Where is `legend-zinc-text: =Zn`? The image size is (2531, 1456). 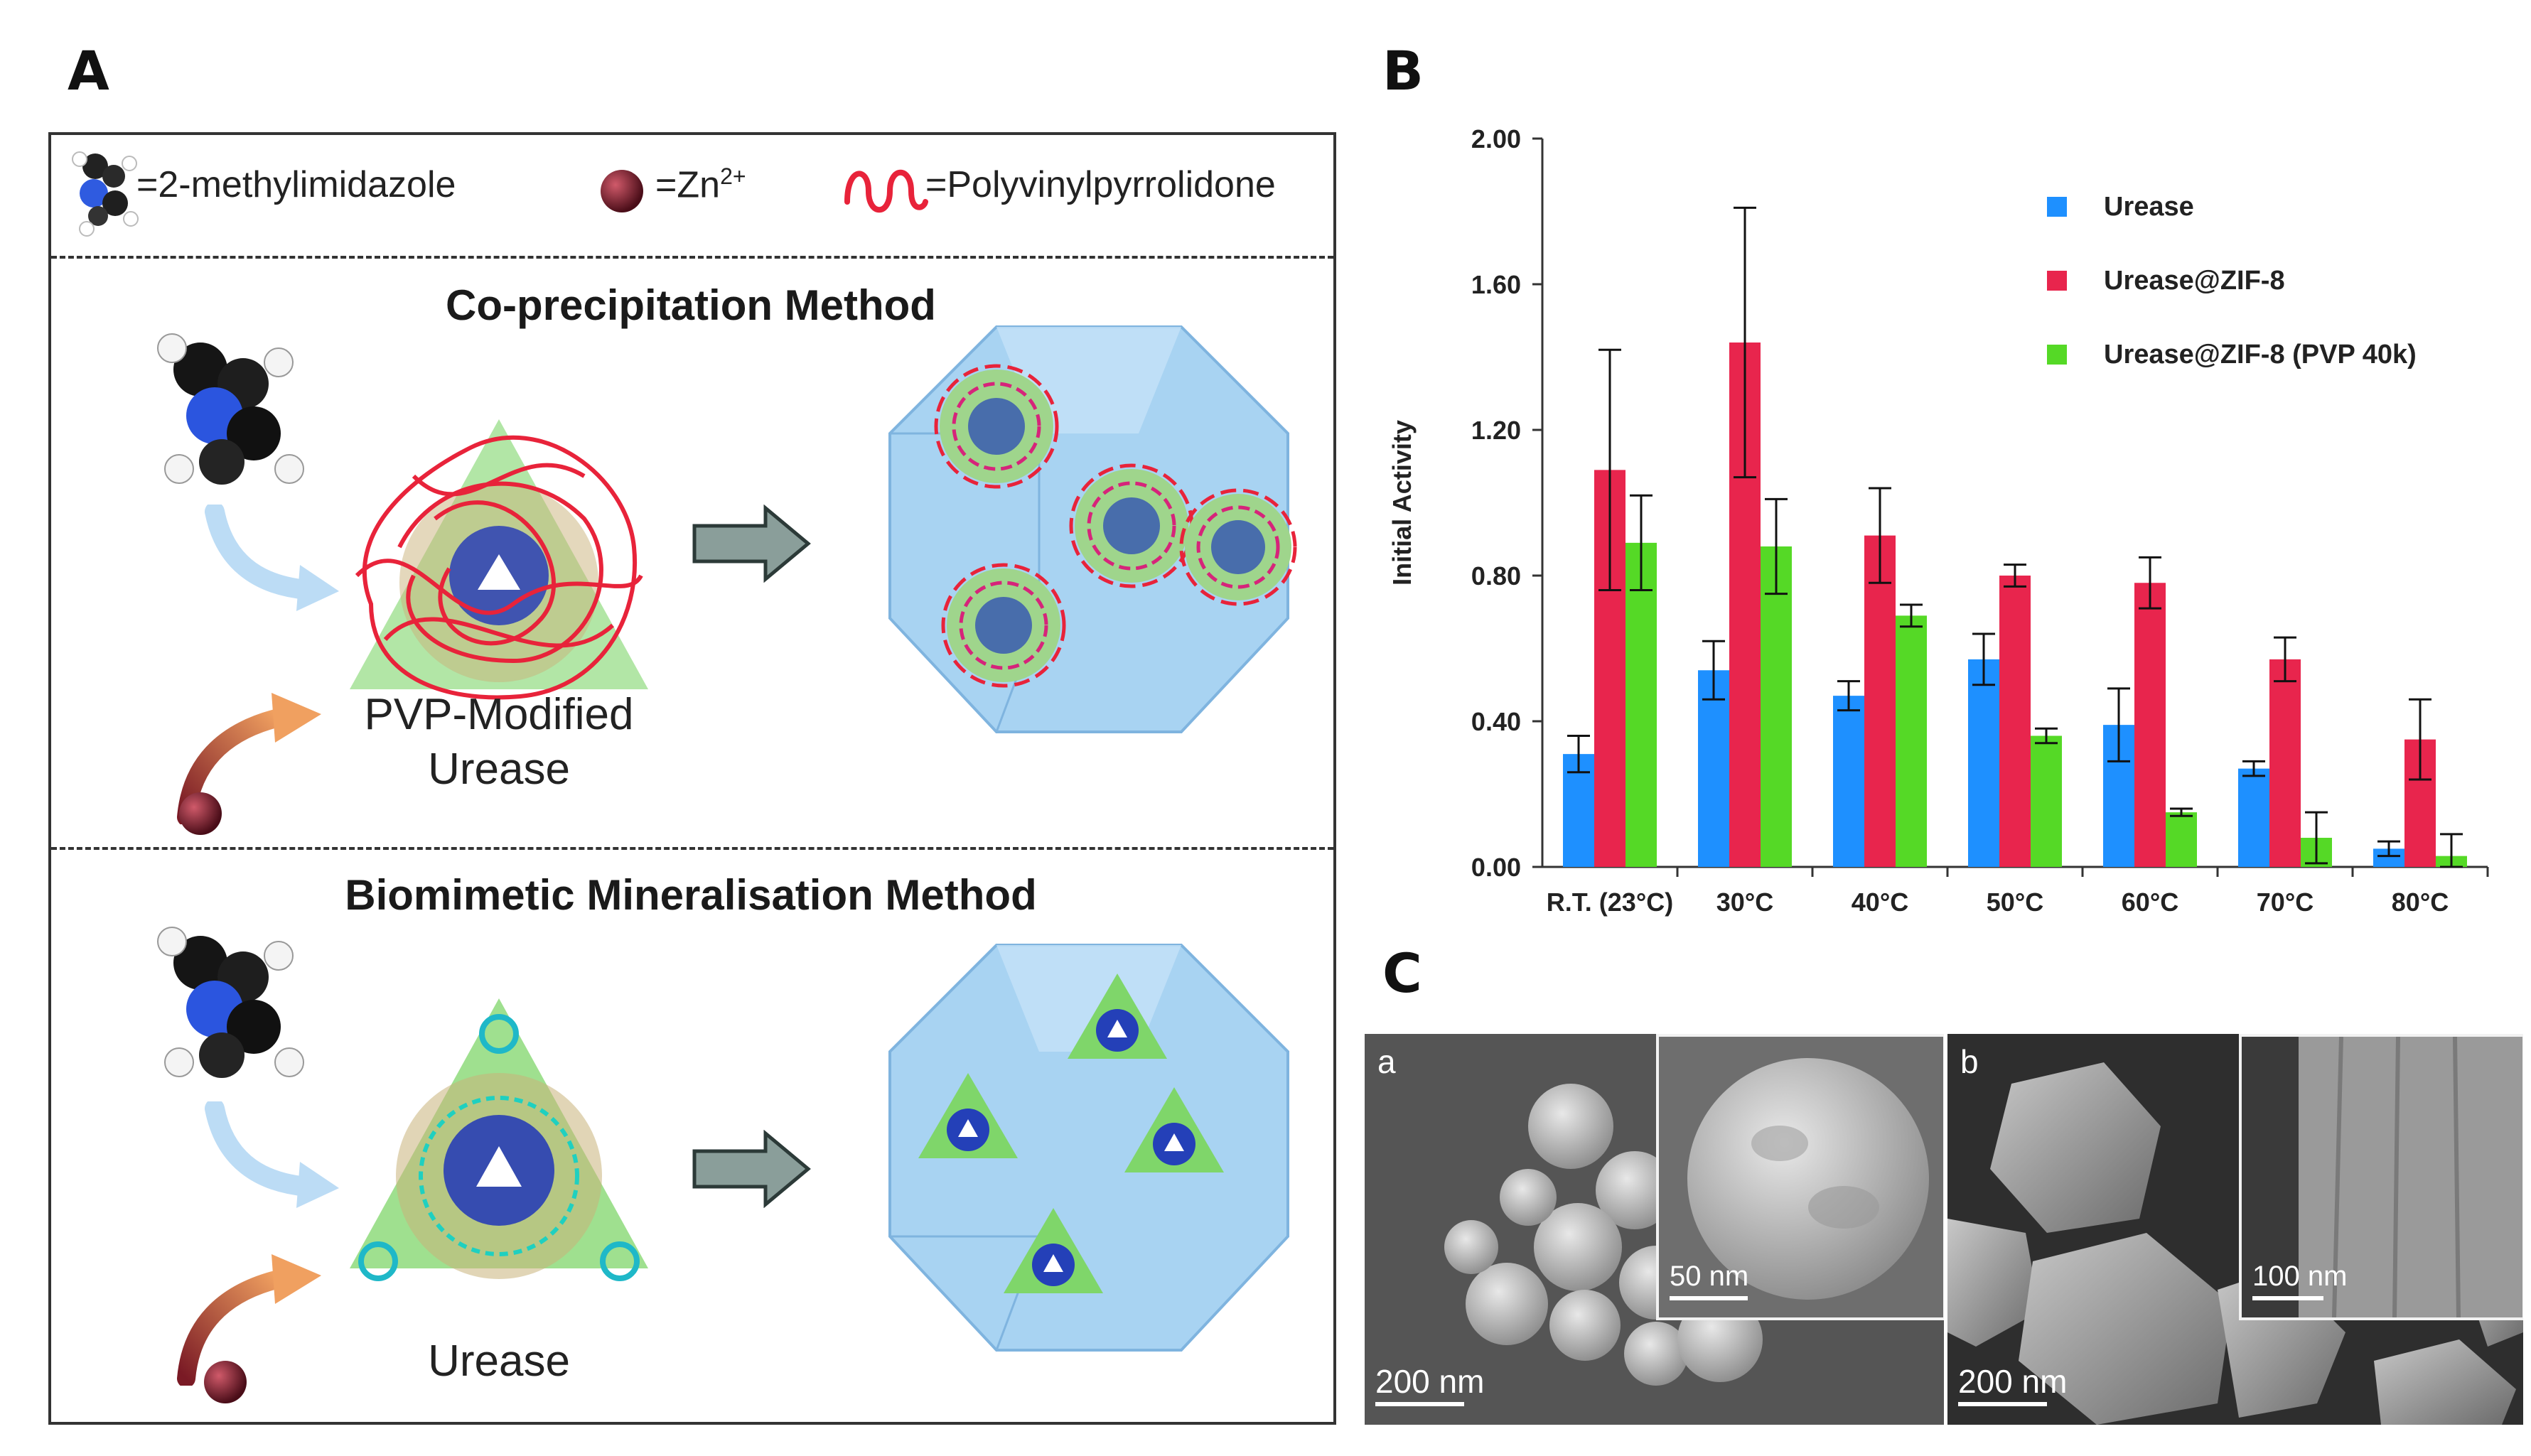
legend-zinc-text: =Zn is located at coordinates (688, 185).